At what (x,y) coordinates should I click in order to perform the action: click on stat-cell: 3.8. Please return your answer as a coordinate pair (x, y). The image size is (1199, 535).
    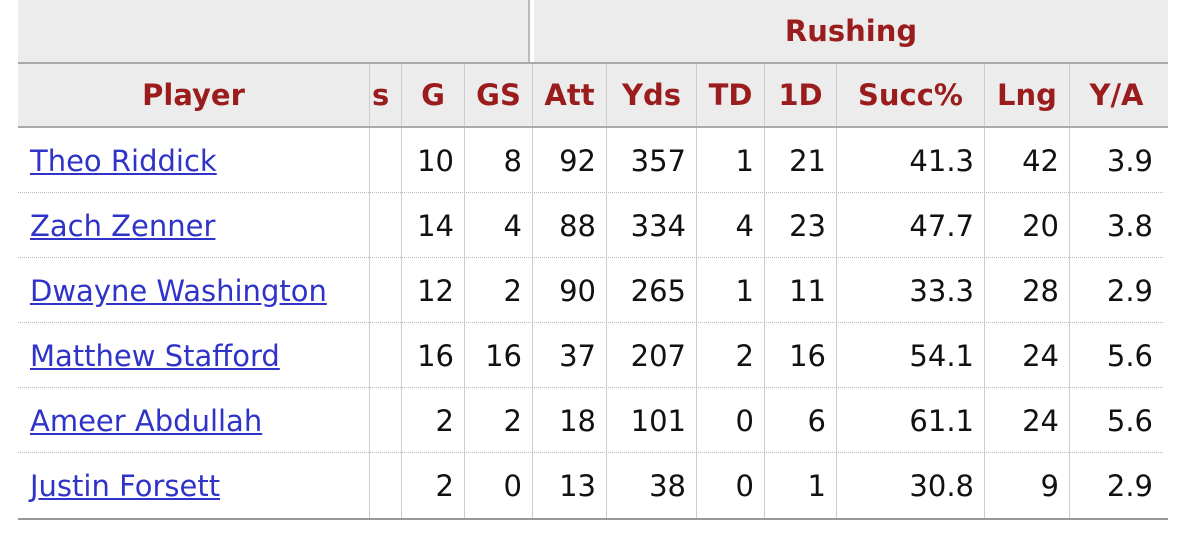
    Looking at the image, I should click on (1129, 225).